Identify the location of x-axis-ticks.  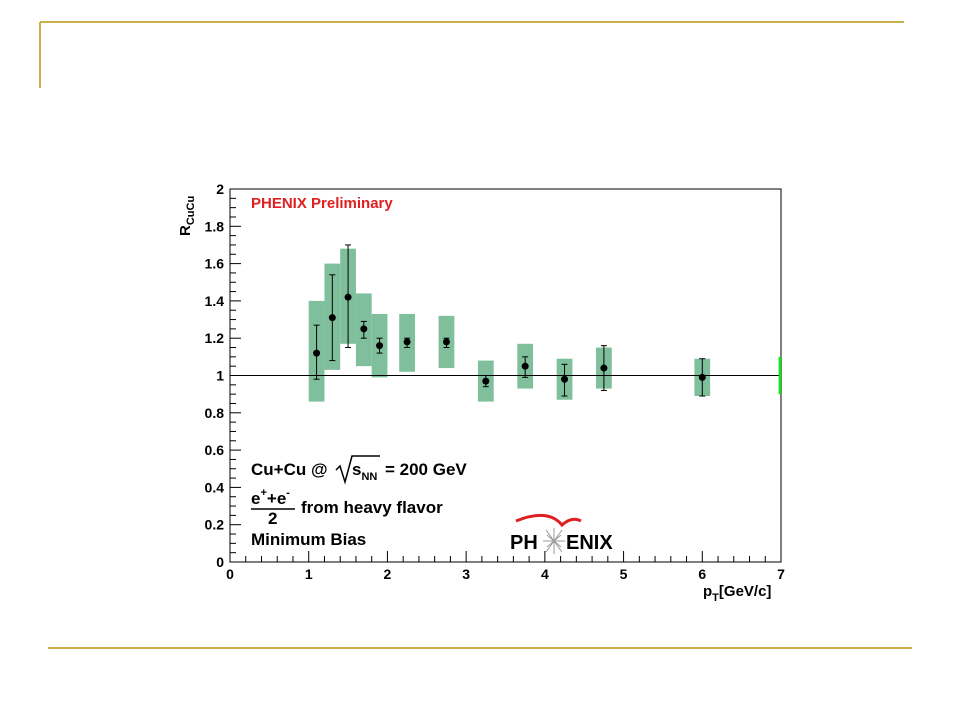
(505, 556).